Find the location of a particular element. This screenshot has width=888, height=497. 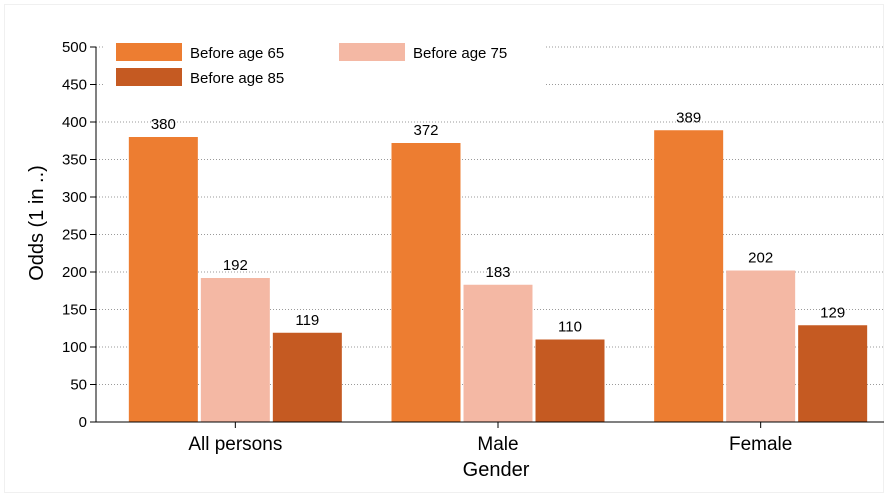

y-tick-label: 250 is located at coordinates (74, 235).